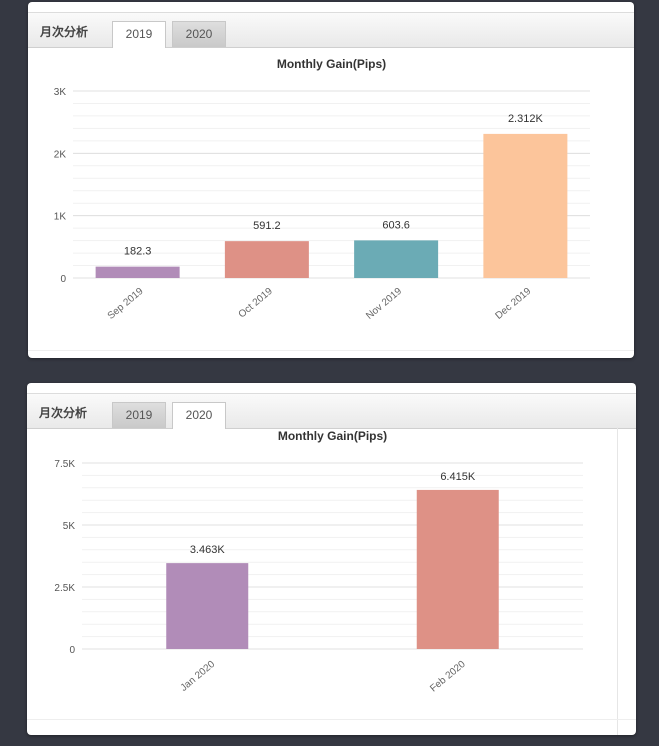 This screenshot has height=746, width=659. What do you see at coordinates (60, 154) in the screenshot?
I see `y-tick-label: 2K` at bounding box center [60, 154].